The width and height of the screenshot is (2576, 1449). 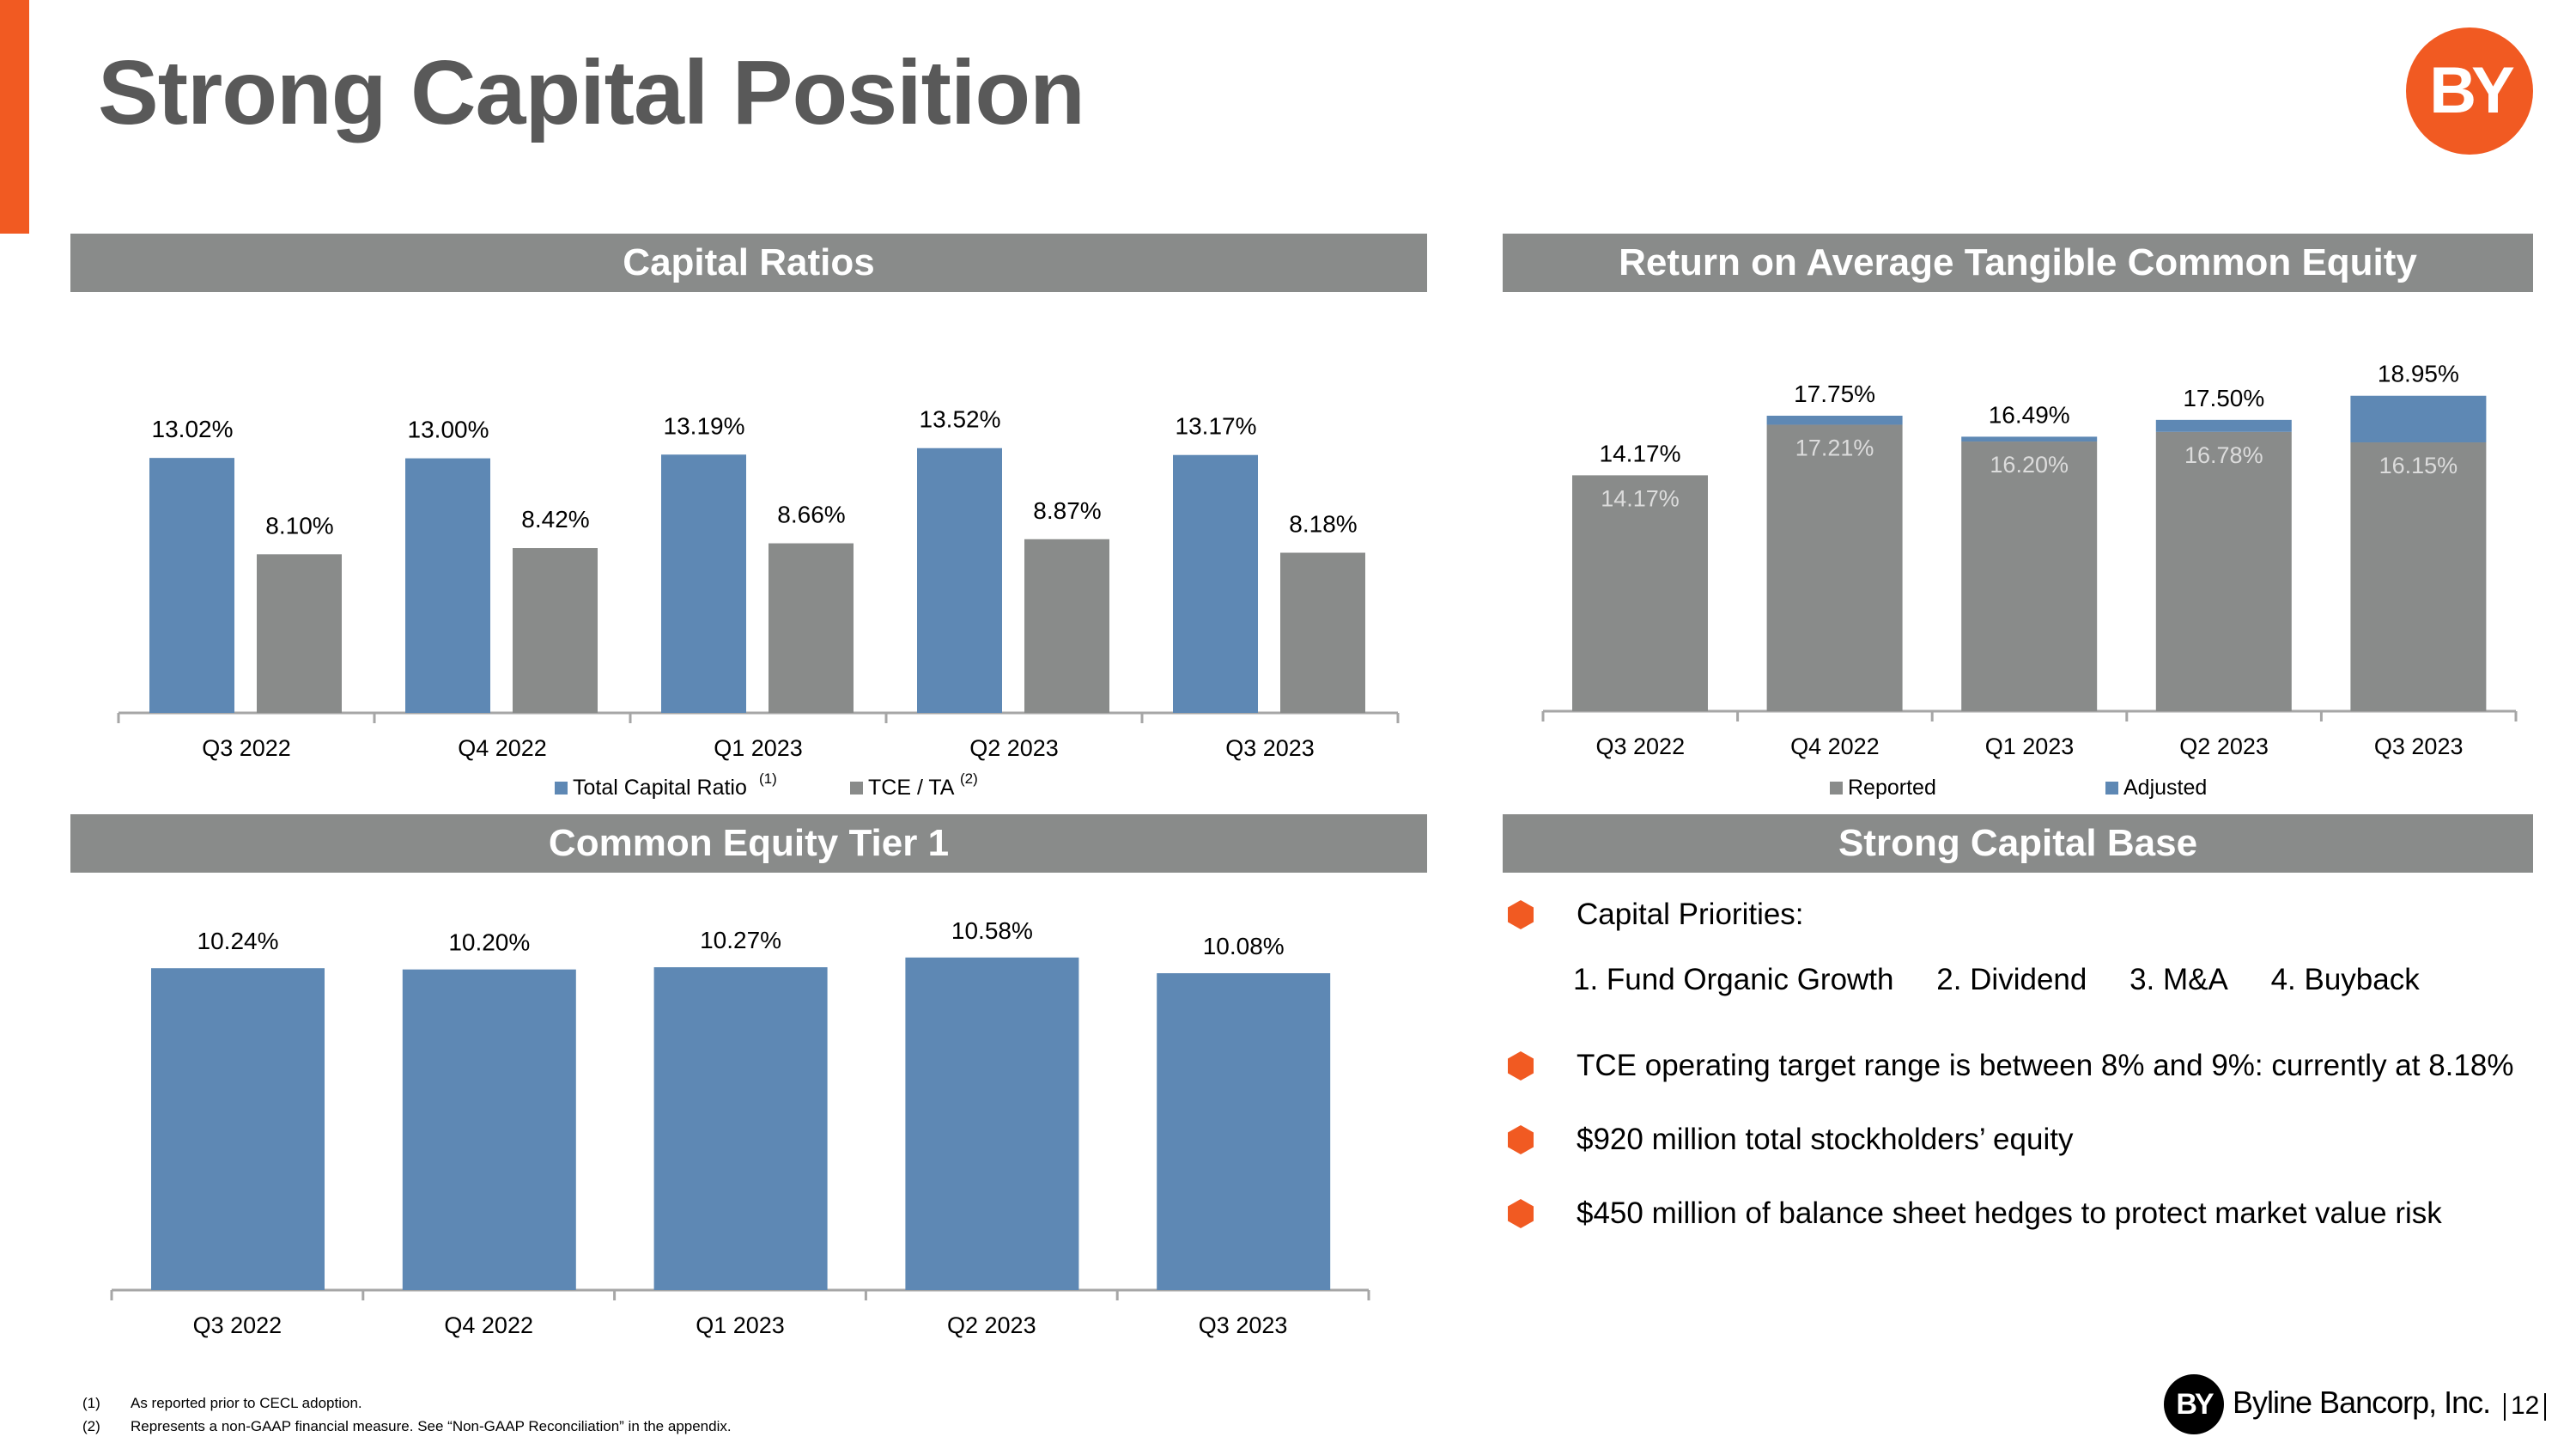 What do you see at coordinates (1067, 510) in the screenshot?
I see `data-label: 8.87%` at bounding box center [1067, 510].